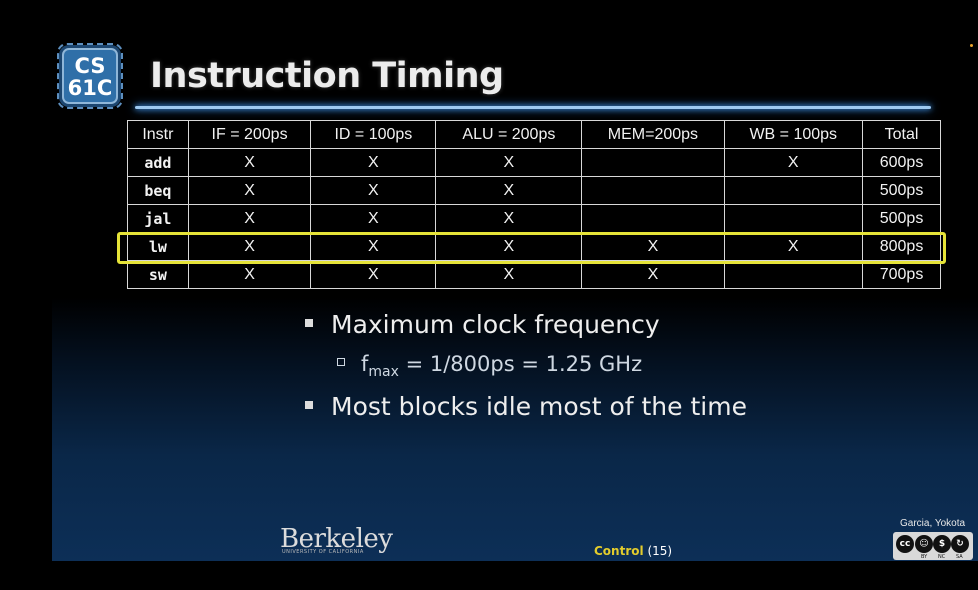 Image resolution: width=978 pixels, height=590 pixels. Describe the element at coordinates (495, 324) in the screenshot. I see `bullet-text: Maximum clock frequency` at that location.